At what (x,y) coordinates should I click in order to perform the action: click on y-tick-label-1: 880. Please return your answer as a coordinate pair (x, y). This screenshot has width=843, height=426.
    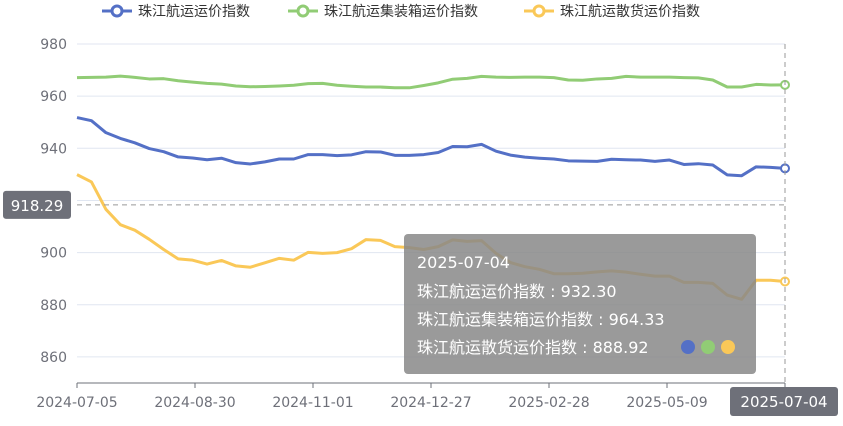
    Looking at the image, I should click on (53, 306).